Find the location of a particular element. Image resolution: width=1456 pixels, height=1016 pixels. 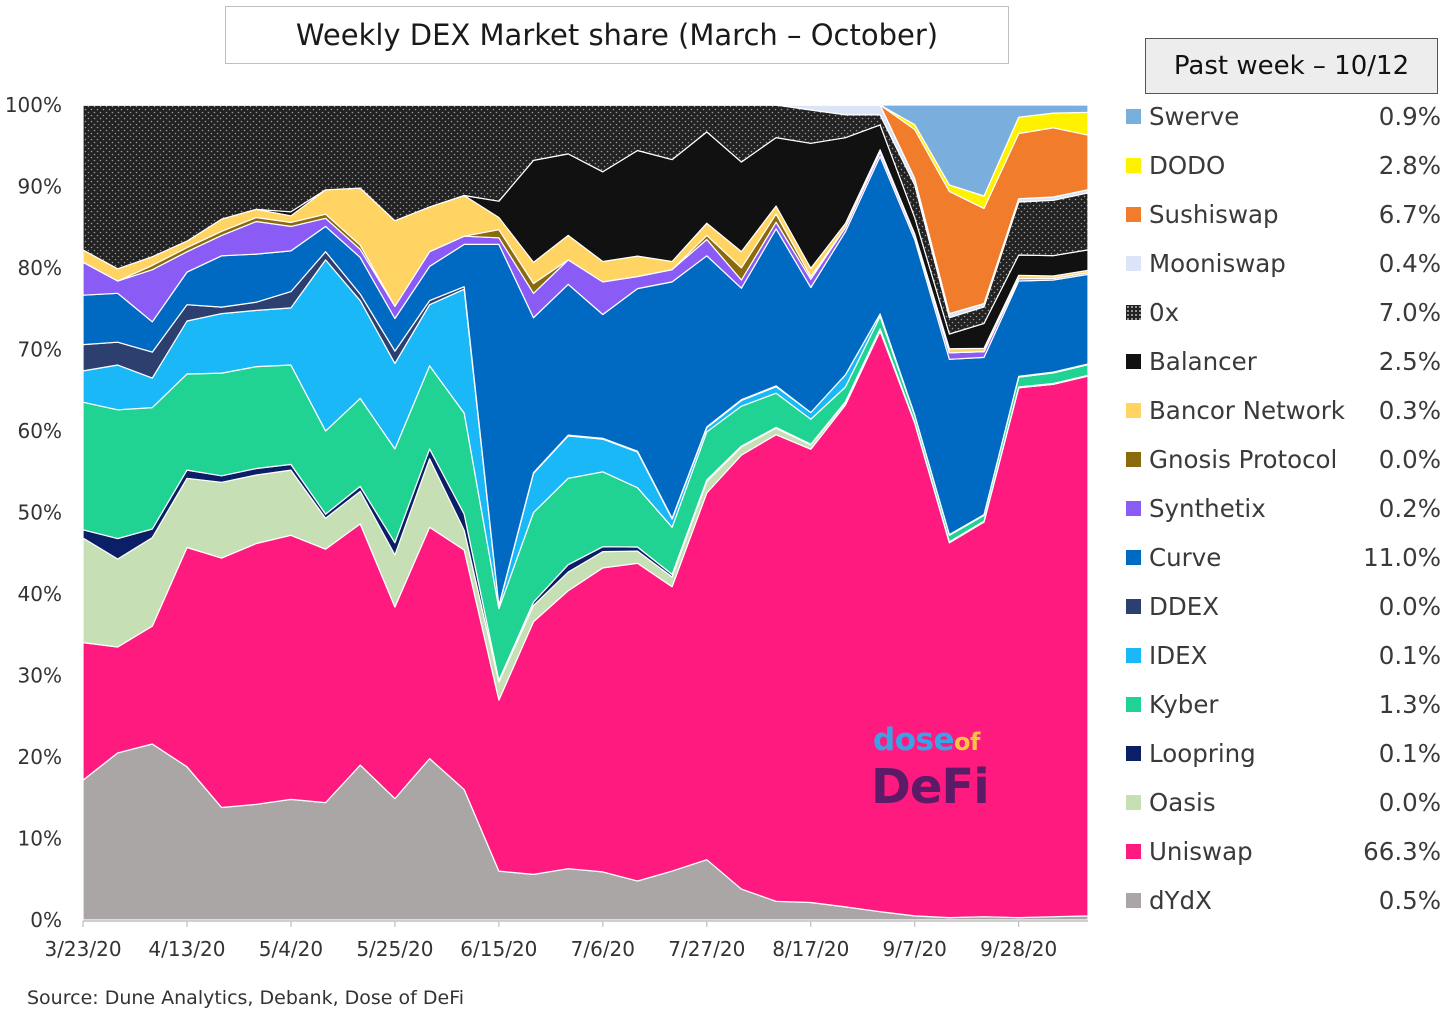

legend-value: 2.5% is located at coordinates (1409, 361).